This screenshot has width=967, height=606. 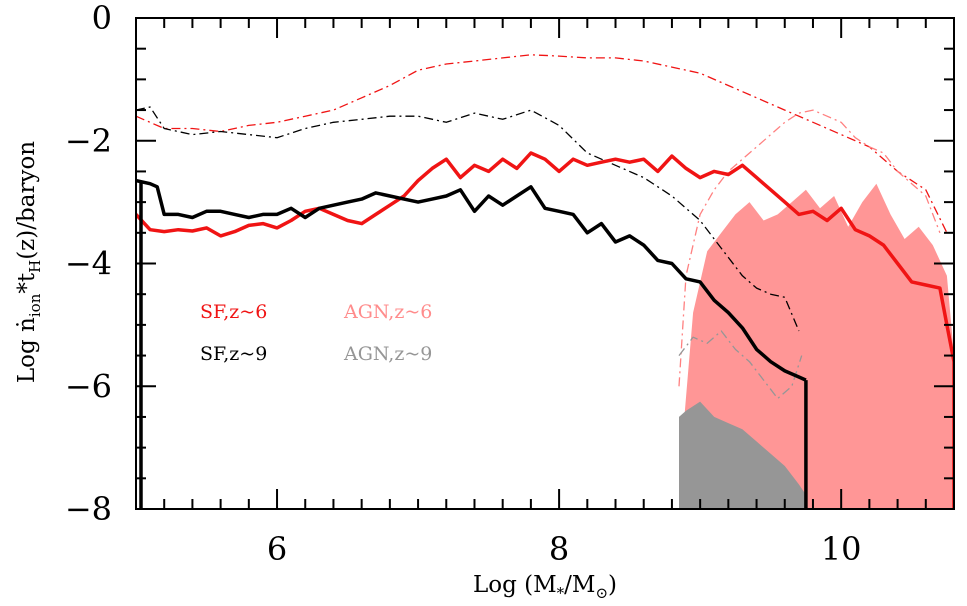 What do you see at coordinates (545, 587) in the screenshot?
I see `x-axis-title: Log (M*/M⊙)` at bounding box center [545, 587].